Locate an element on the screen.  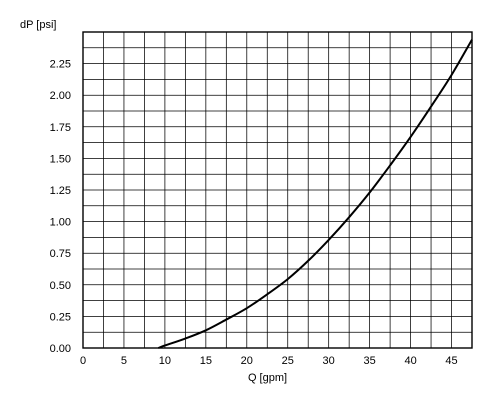
x-tick-label: 10 is located at coordinates (165, 361).